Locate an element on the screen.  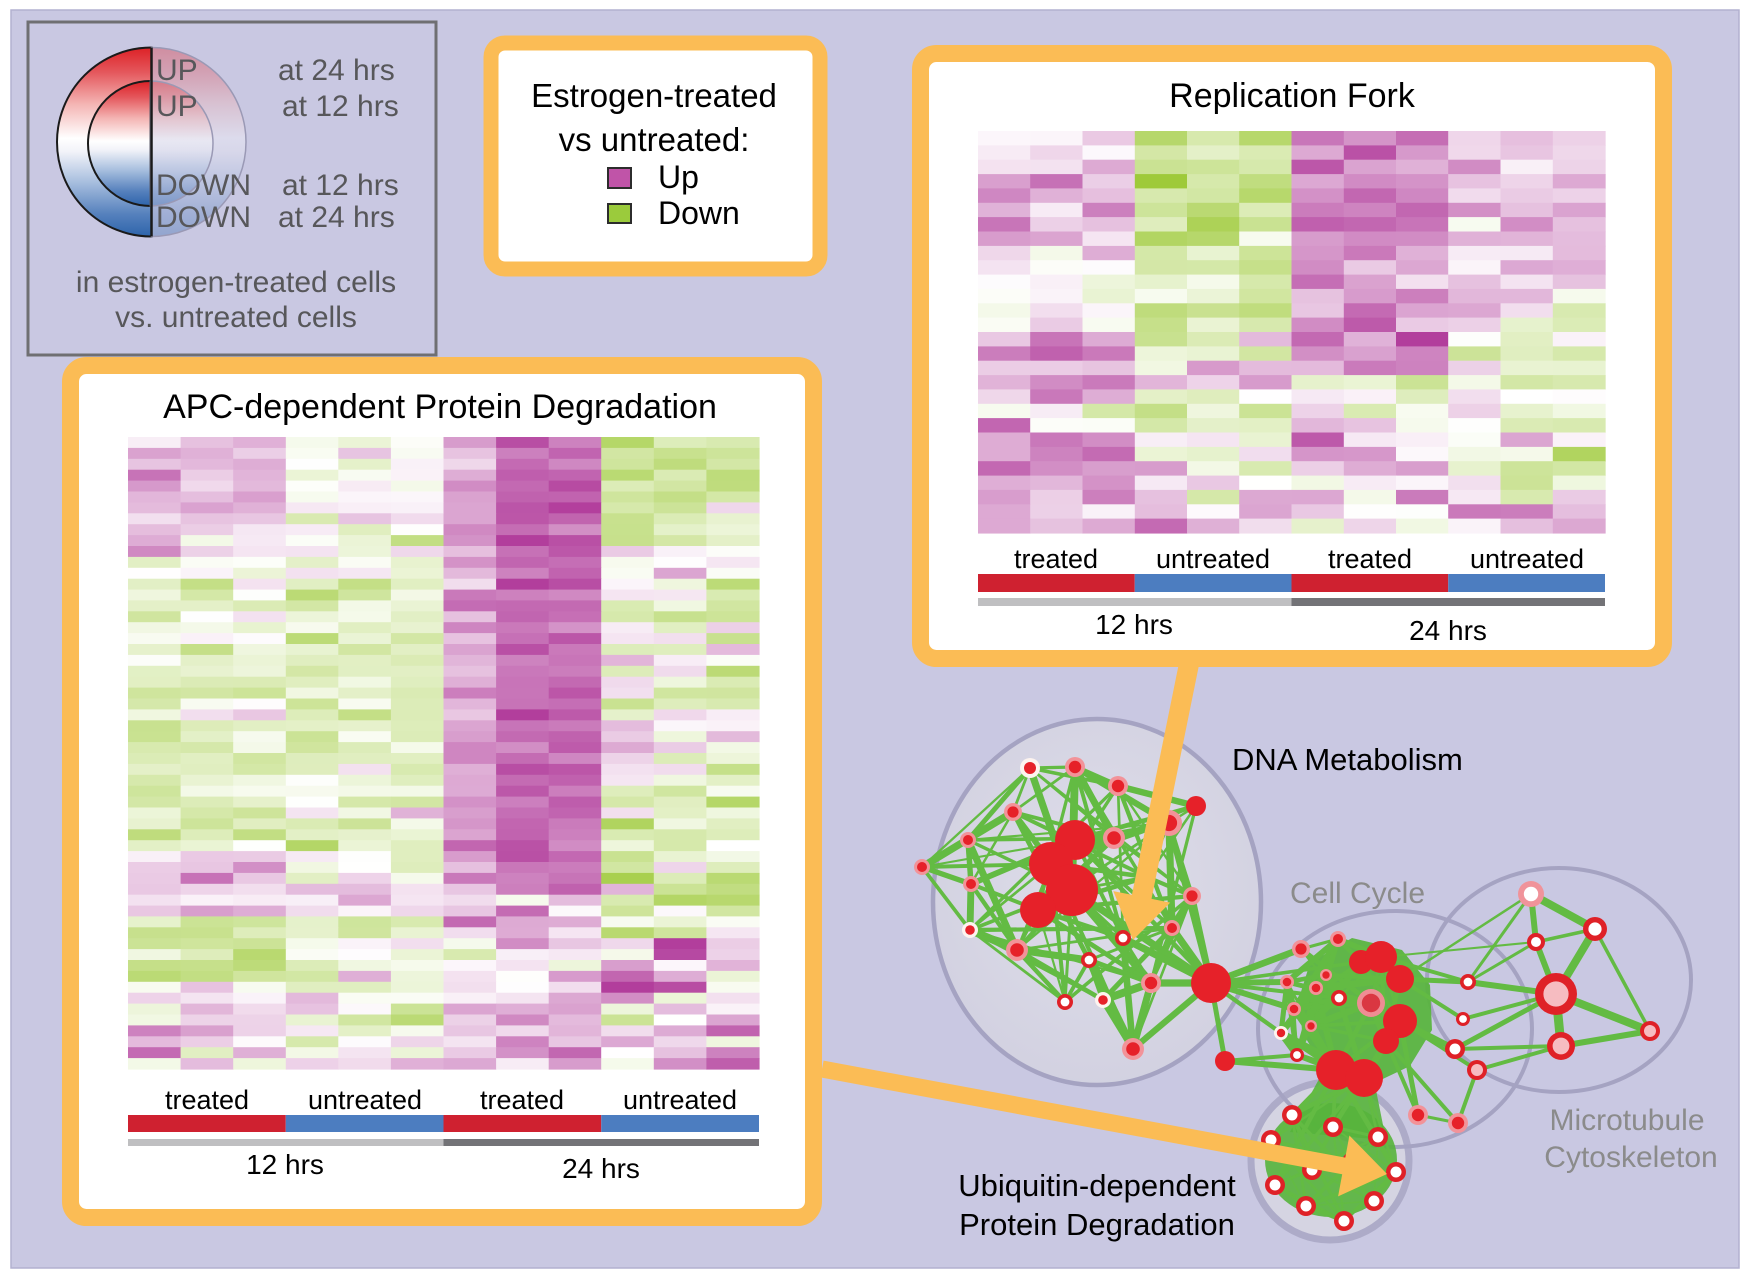
svg-text: vs untreated: is located at coordinates (654, 139).